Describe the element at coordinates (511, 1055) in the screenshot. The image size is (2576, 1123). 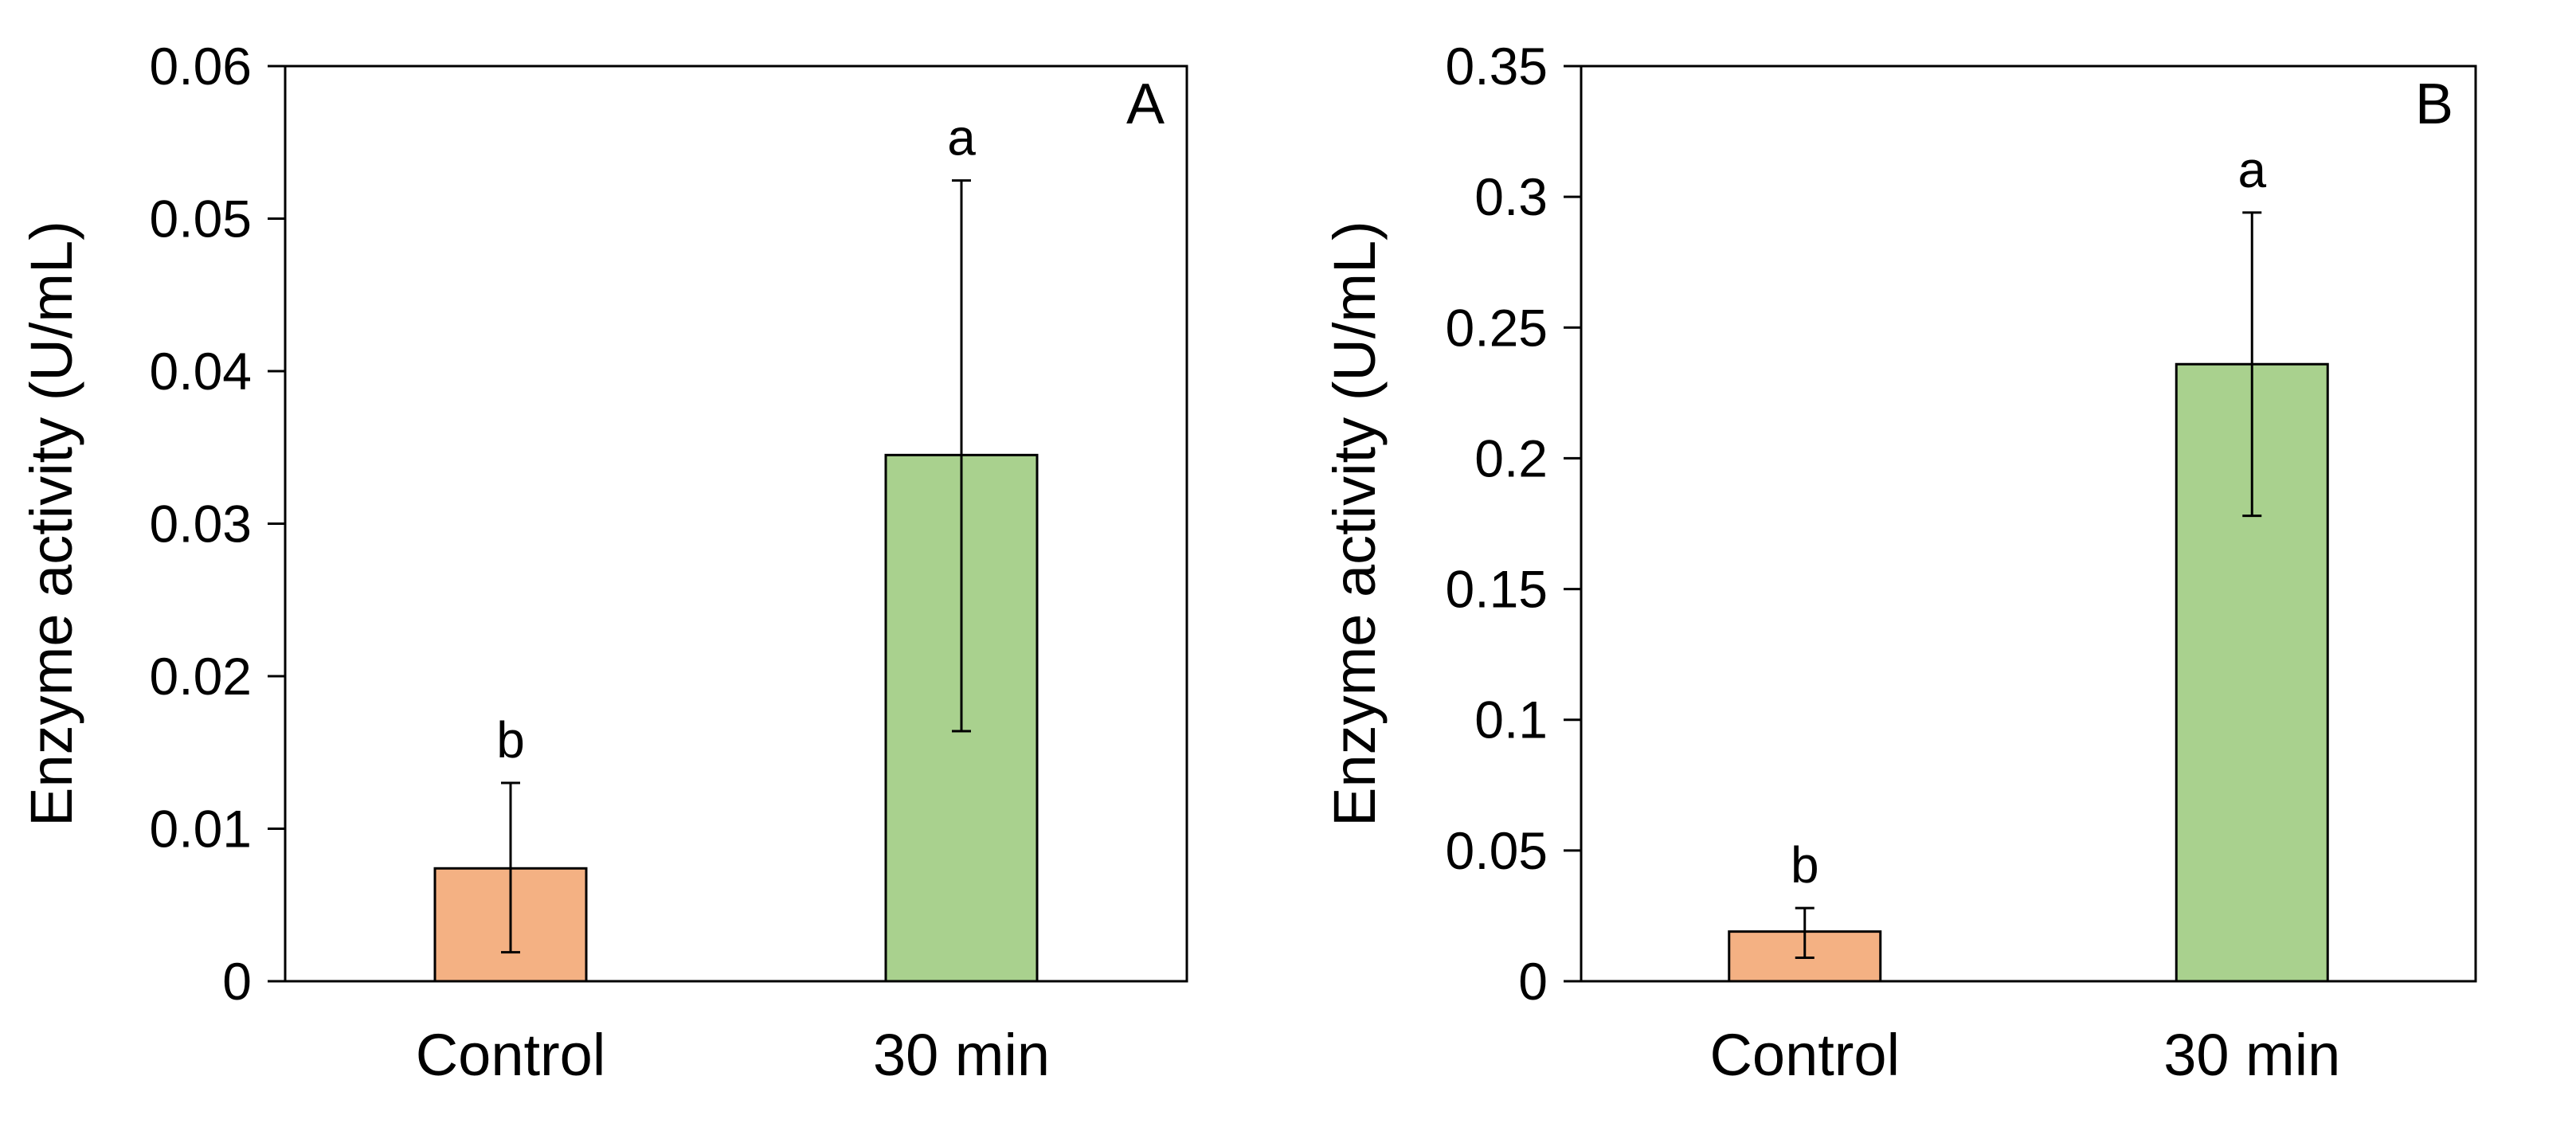
I see `panel-a-category-label: Control` at that location.